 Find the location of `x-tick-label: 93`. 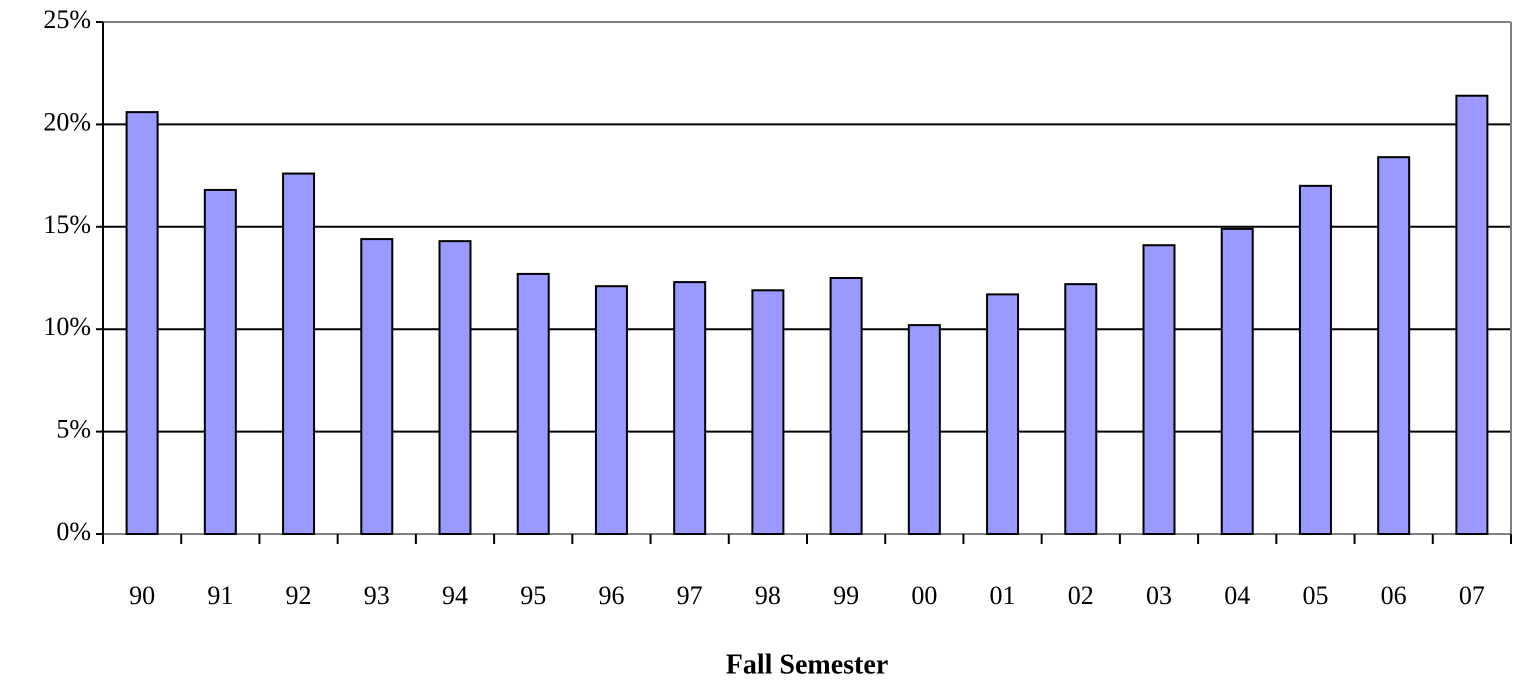

x-tick-label: 93 is located at coordinates (377, 595).